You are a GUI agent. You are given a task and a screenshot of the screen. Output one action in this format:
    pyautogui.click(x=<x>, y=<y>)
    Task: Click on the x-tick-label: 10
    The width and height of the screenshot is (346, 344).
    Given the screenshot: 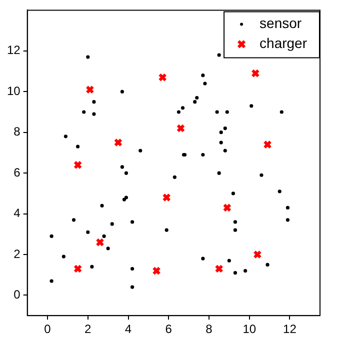 What is the action you would take?
    pyautogui.click(x=249, y=329)
    